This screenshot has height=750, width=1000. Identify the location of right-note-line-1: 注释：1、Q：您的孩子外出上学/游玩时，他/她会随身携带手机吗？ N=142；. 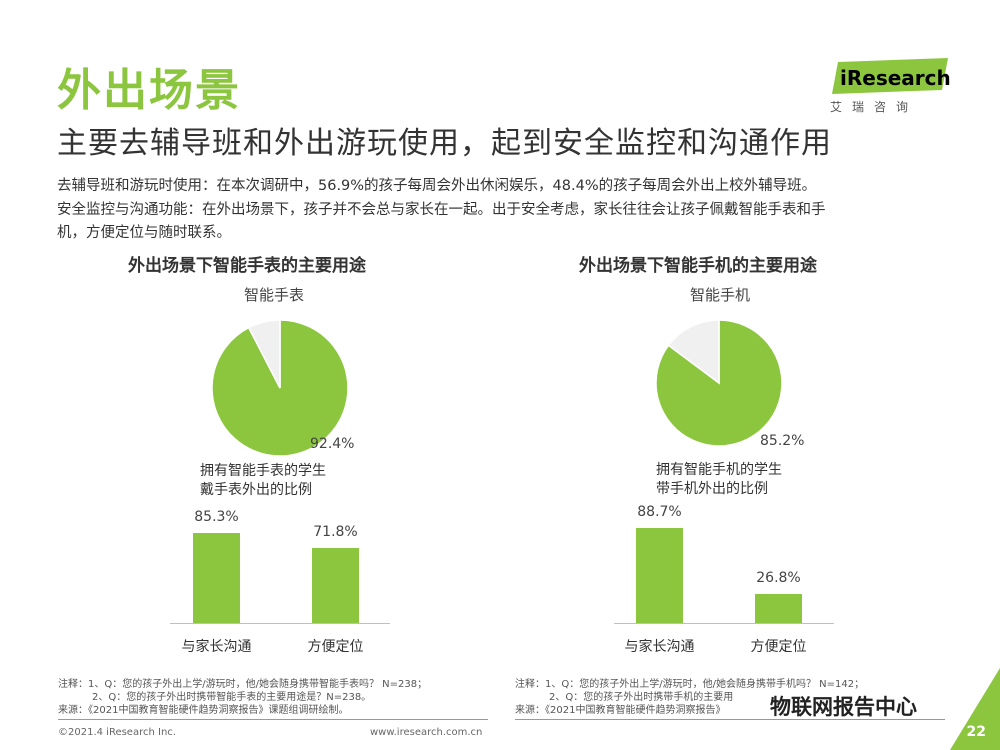
(690, 684).